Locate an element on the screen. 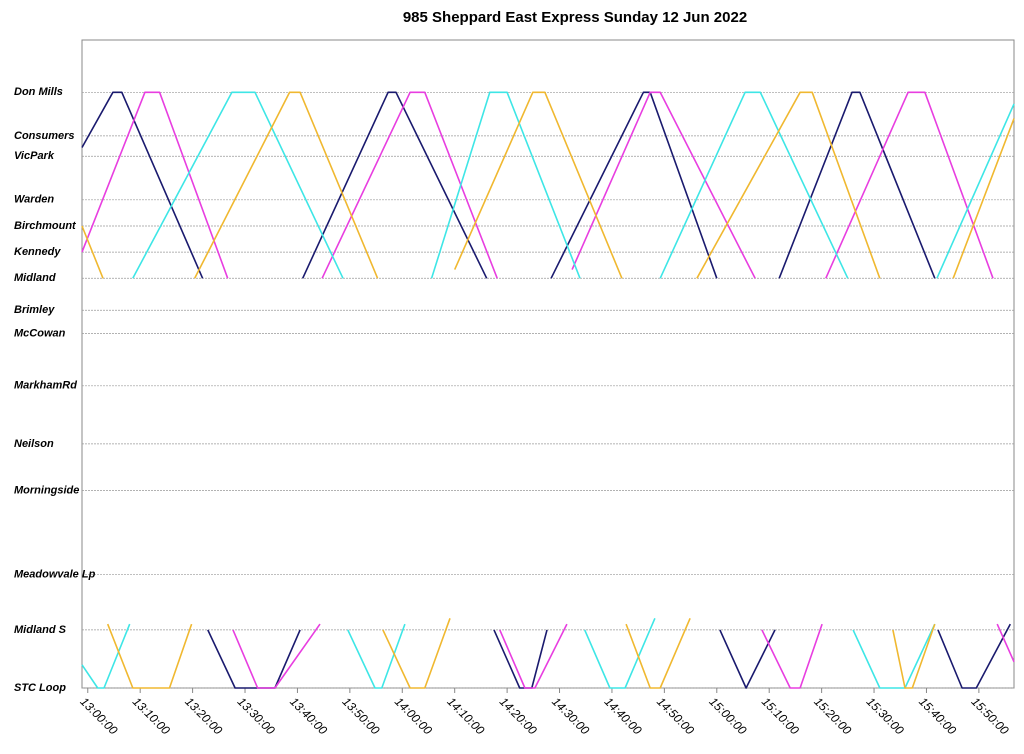  x-tick-label: 15:50:00 is located at coordinates (990, 715).